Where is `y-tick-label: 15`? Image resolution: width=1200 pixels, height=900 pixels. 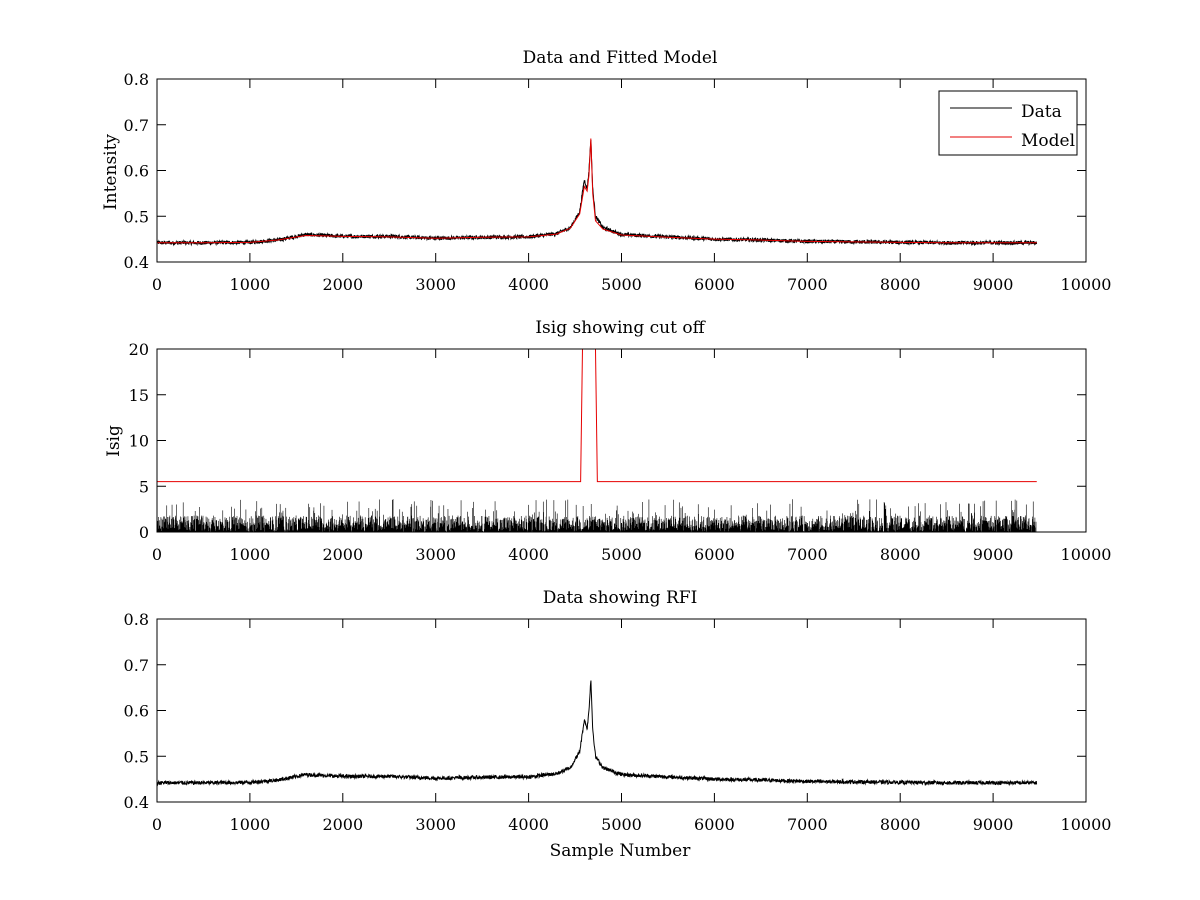 y-tick-label: 15 is located at coordinates (139, 395).